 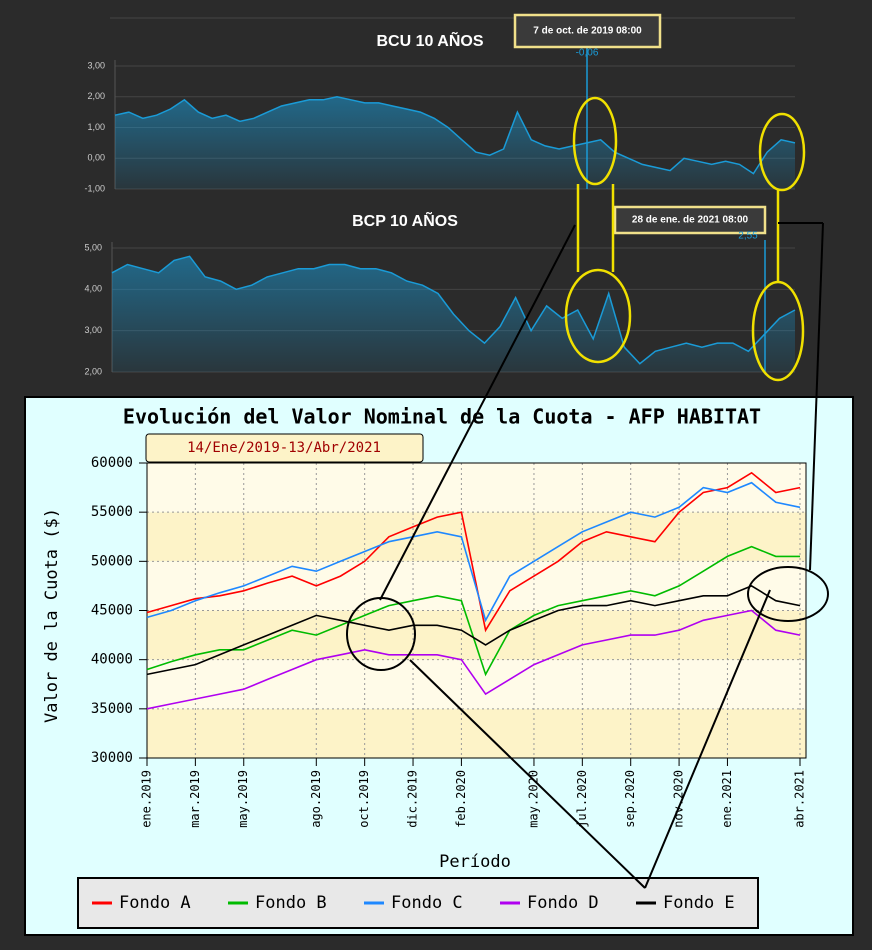 What do you see at coordinates (93, 289) in the screenshot?
I see `y-tick-label: 4,00` at bounding box center [93, 289].